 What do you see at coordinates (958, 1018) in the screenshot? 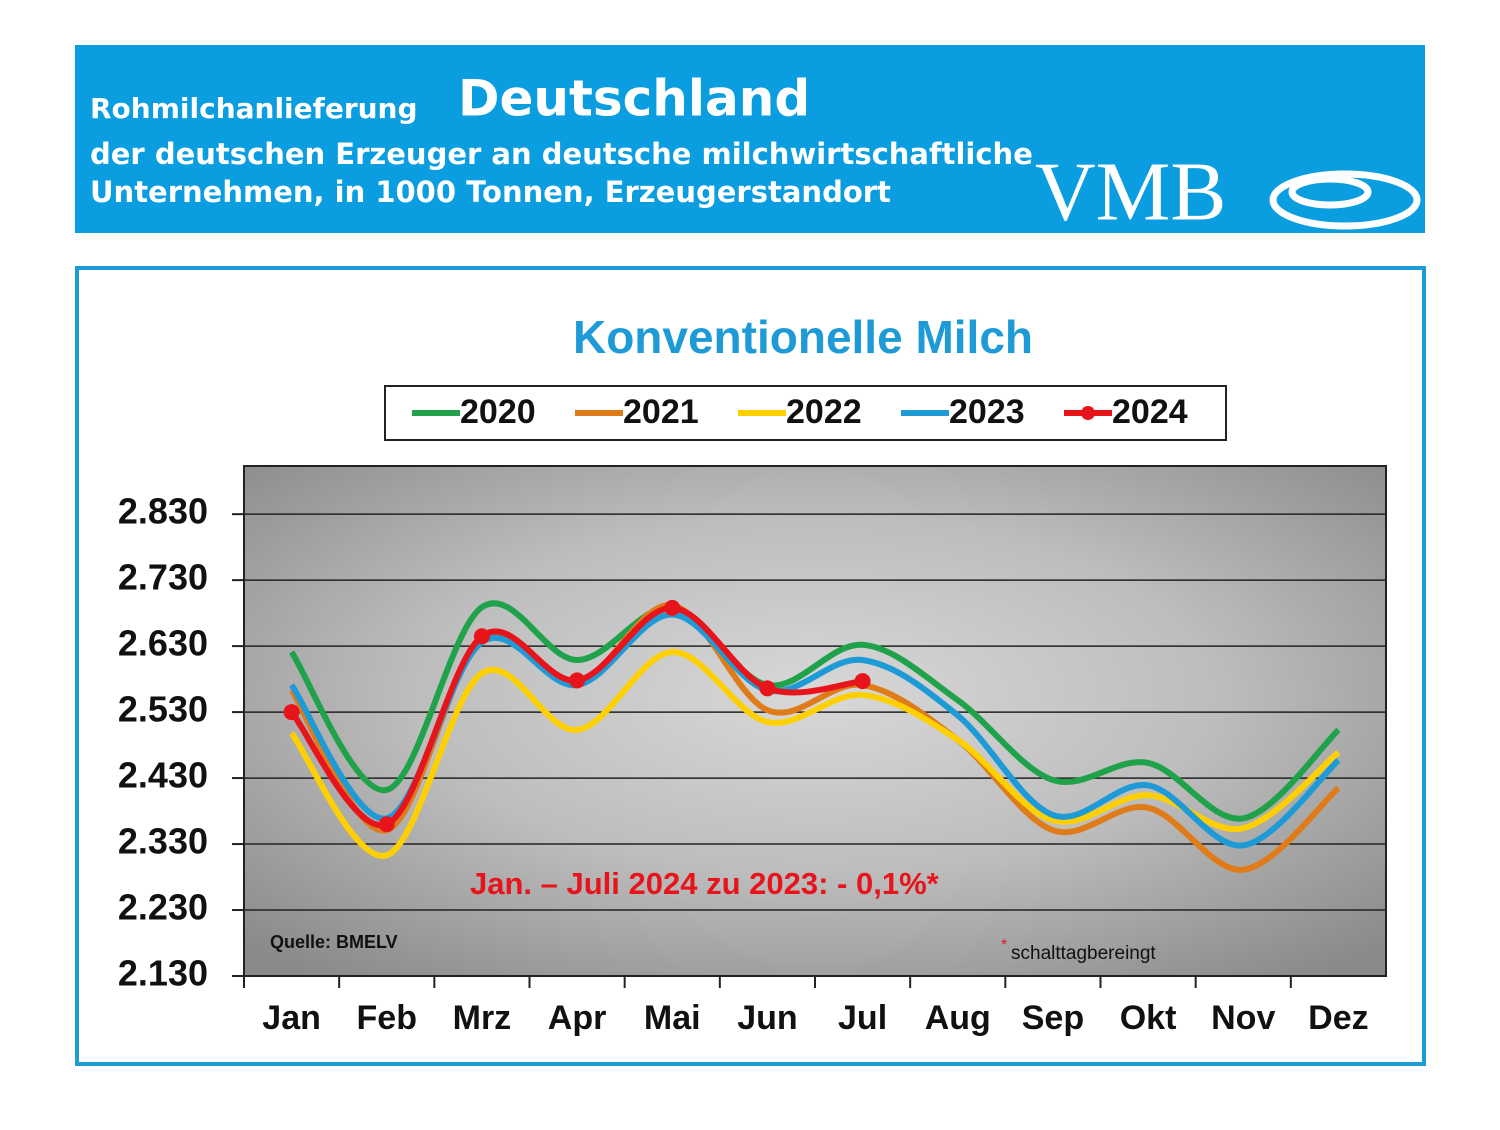
I see `x-tick-label: Aug` at bounding box center [958, 1018].